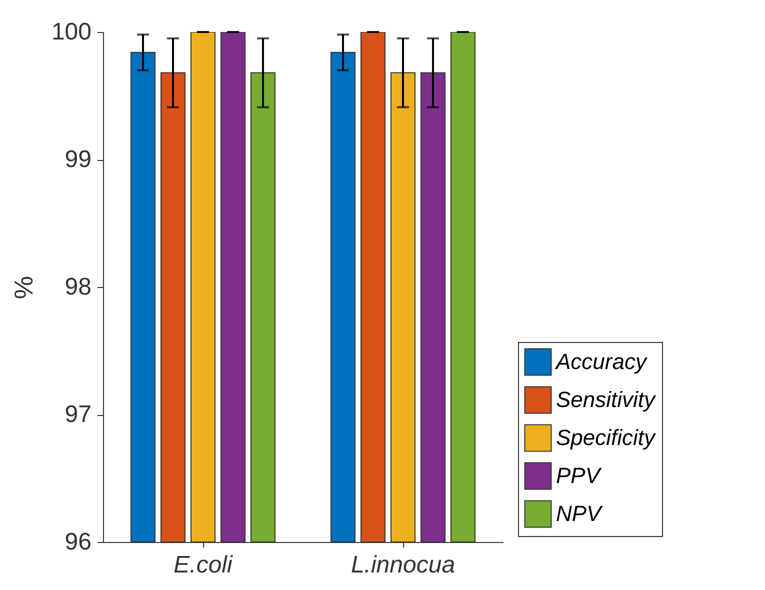  Describe the element at coordinates (71, 32) in the screenshot. I see `y-tick-label: 100` at that location.